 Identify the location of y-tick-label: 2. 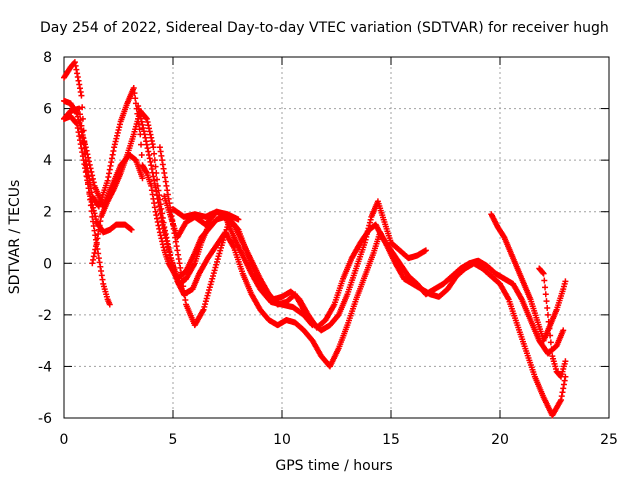
(47, 213).